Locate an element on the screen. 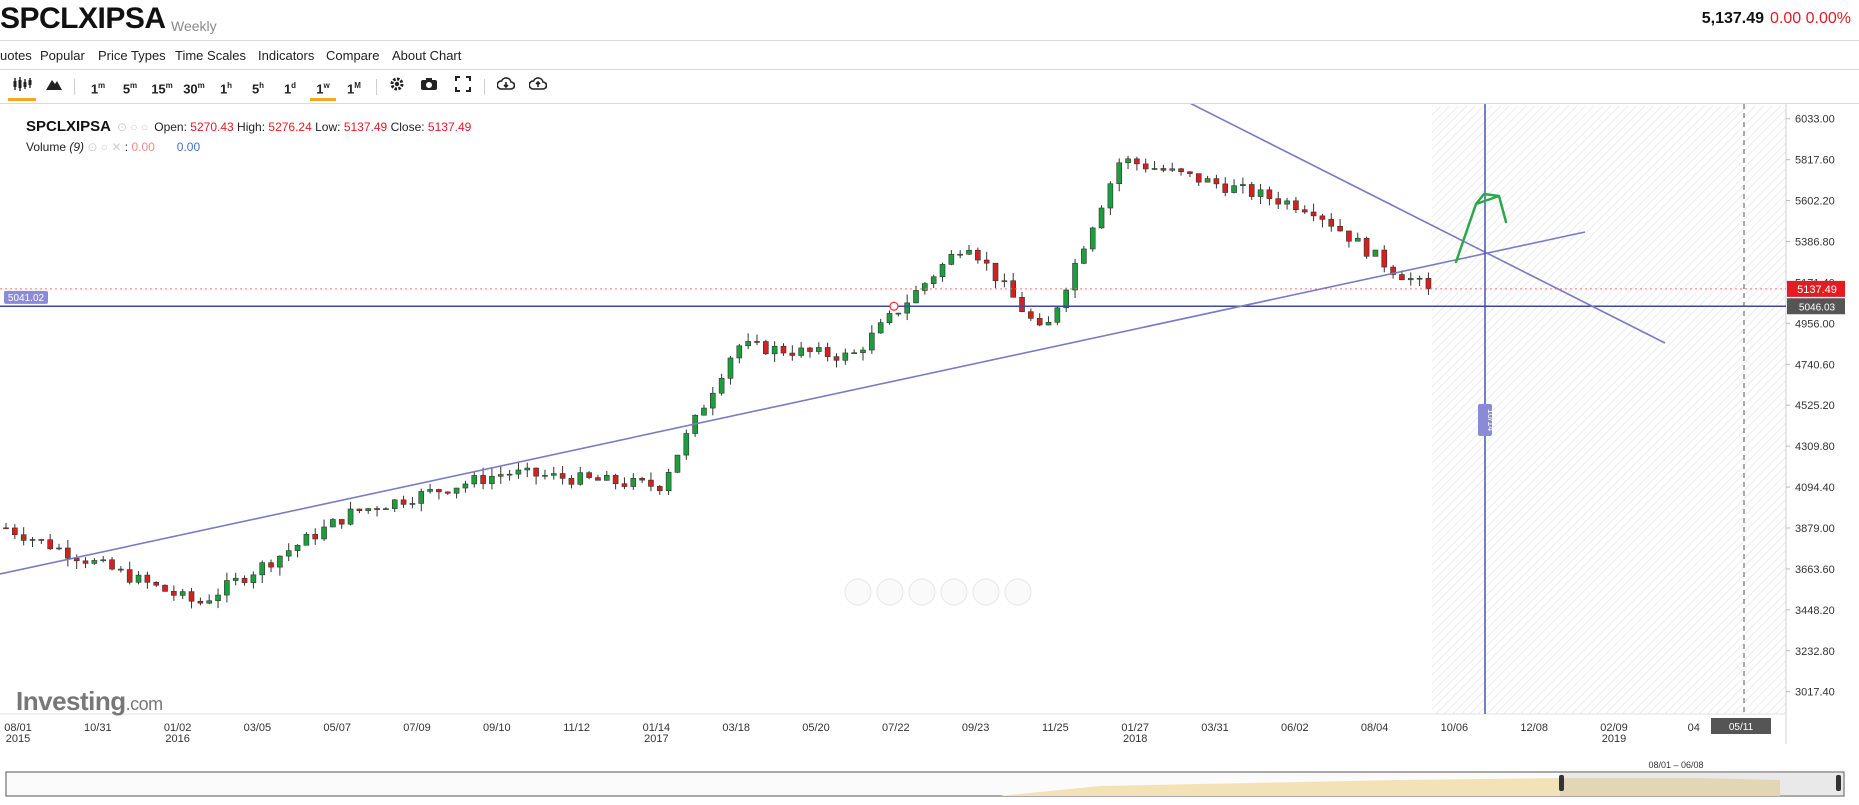 The image size is (1859, 805). x-tick-year: 2018 is located at coordinates (1135, 739).